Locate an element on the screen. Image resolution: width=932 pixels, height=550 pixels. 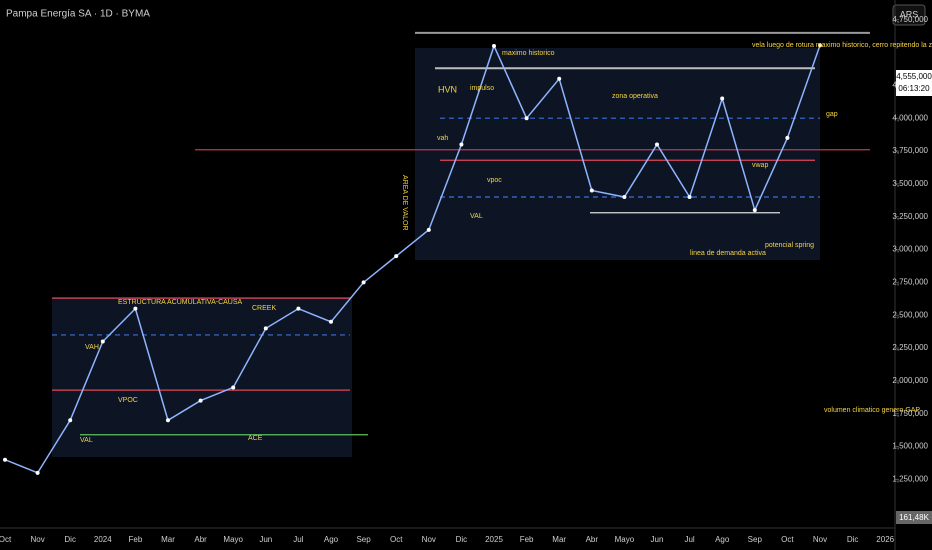
x-tick-label: 2025 is located at coordinates (494, 539).